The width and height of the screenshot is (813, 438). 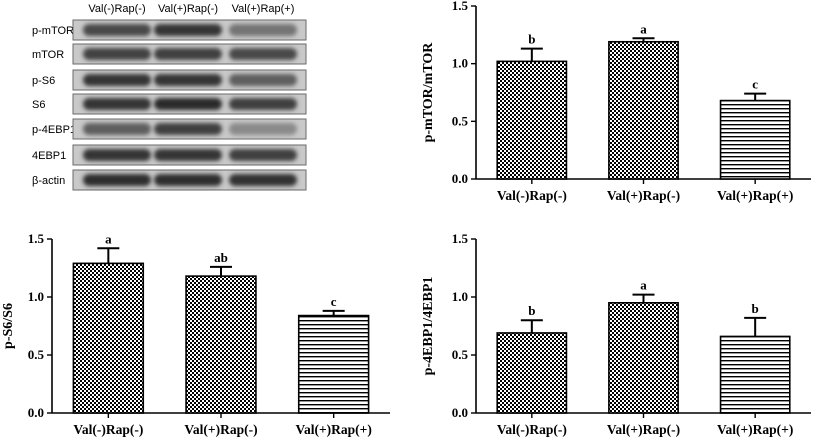 I want to click on blot-row-s6: S6, so click(x=169, y=104).